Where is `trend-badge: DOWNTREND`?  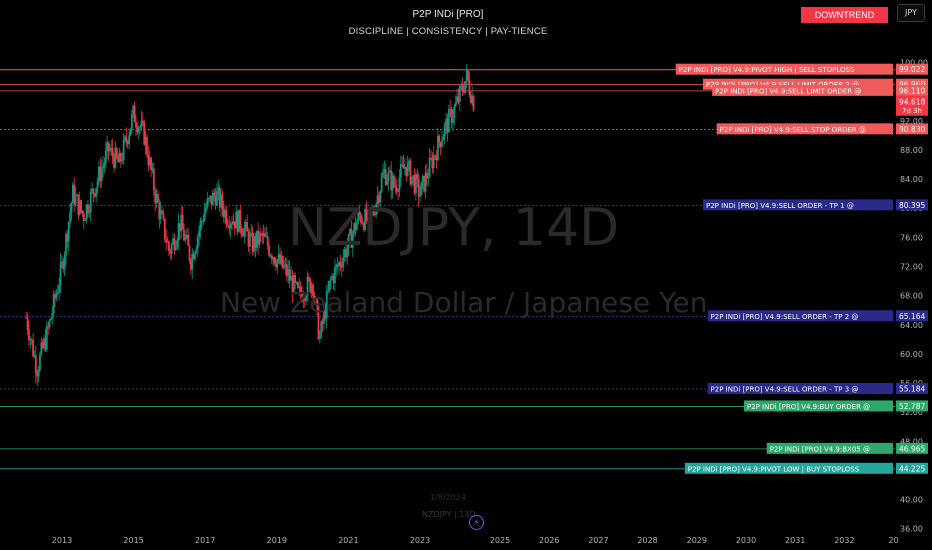
trend-badge: DOWNTREND is located at coordinates (844, 15).